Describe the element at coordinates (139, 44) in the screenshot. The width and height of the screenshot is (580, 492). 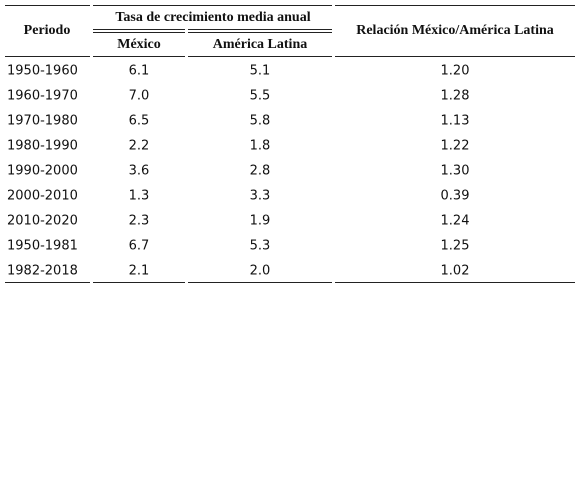
I see `header-cell: México` at that location.